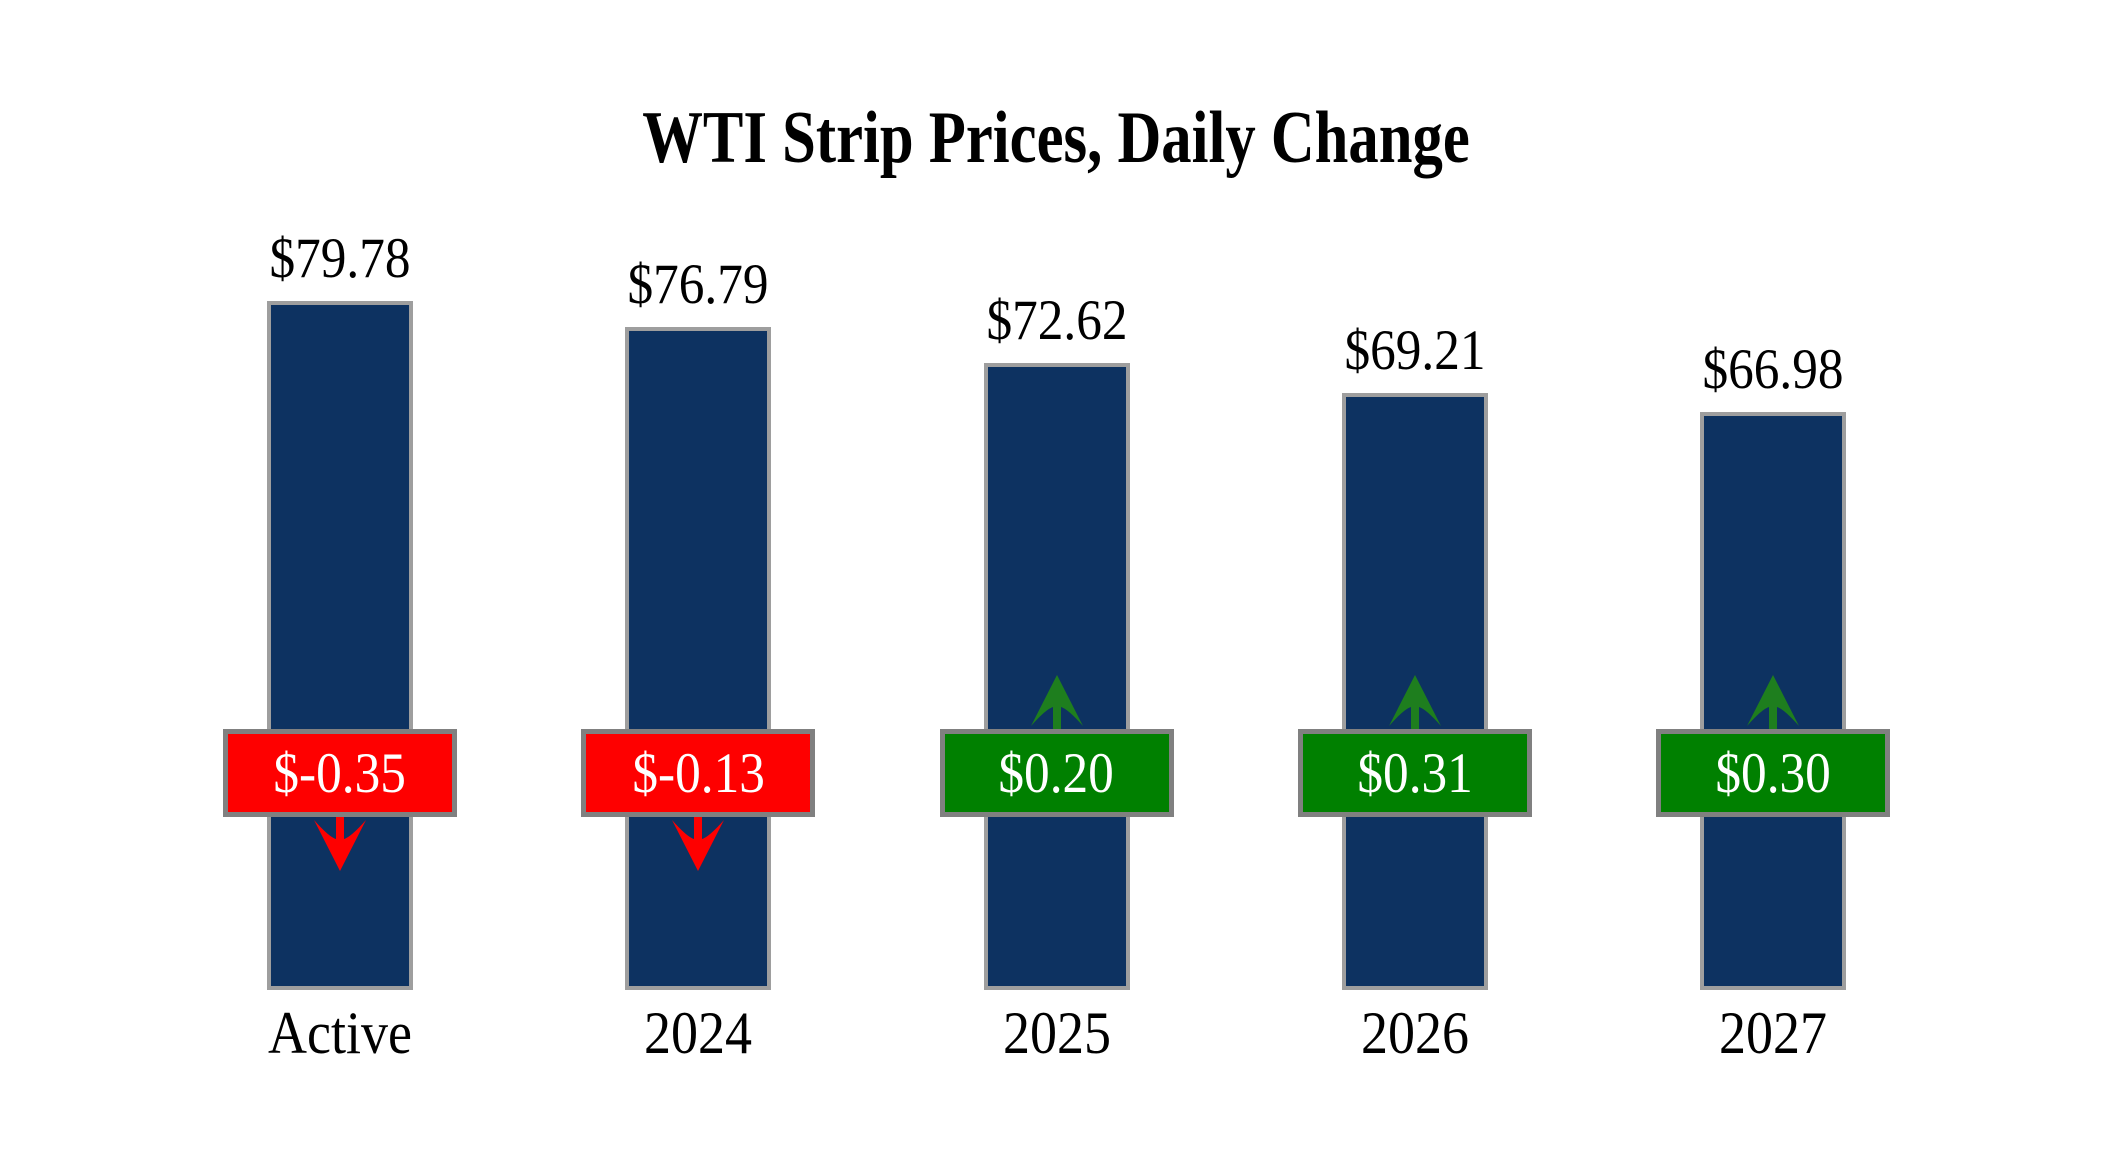 The width and height of the screenshot is (2112, 1152). What do you see at coordinates (1056, 138) in the screenshot?
I see `chart-title: WTI Strip Prices, Daily Change` at bounding box center [1056, 138].